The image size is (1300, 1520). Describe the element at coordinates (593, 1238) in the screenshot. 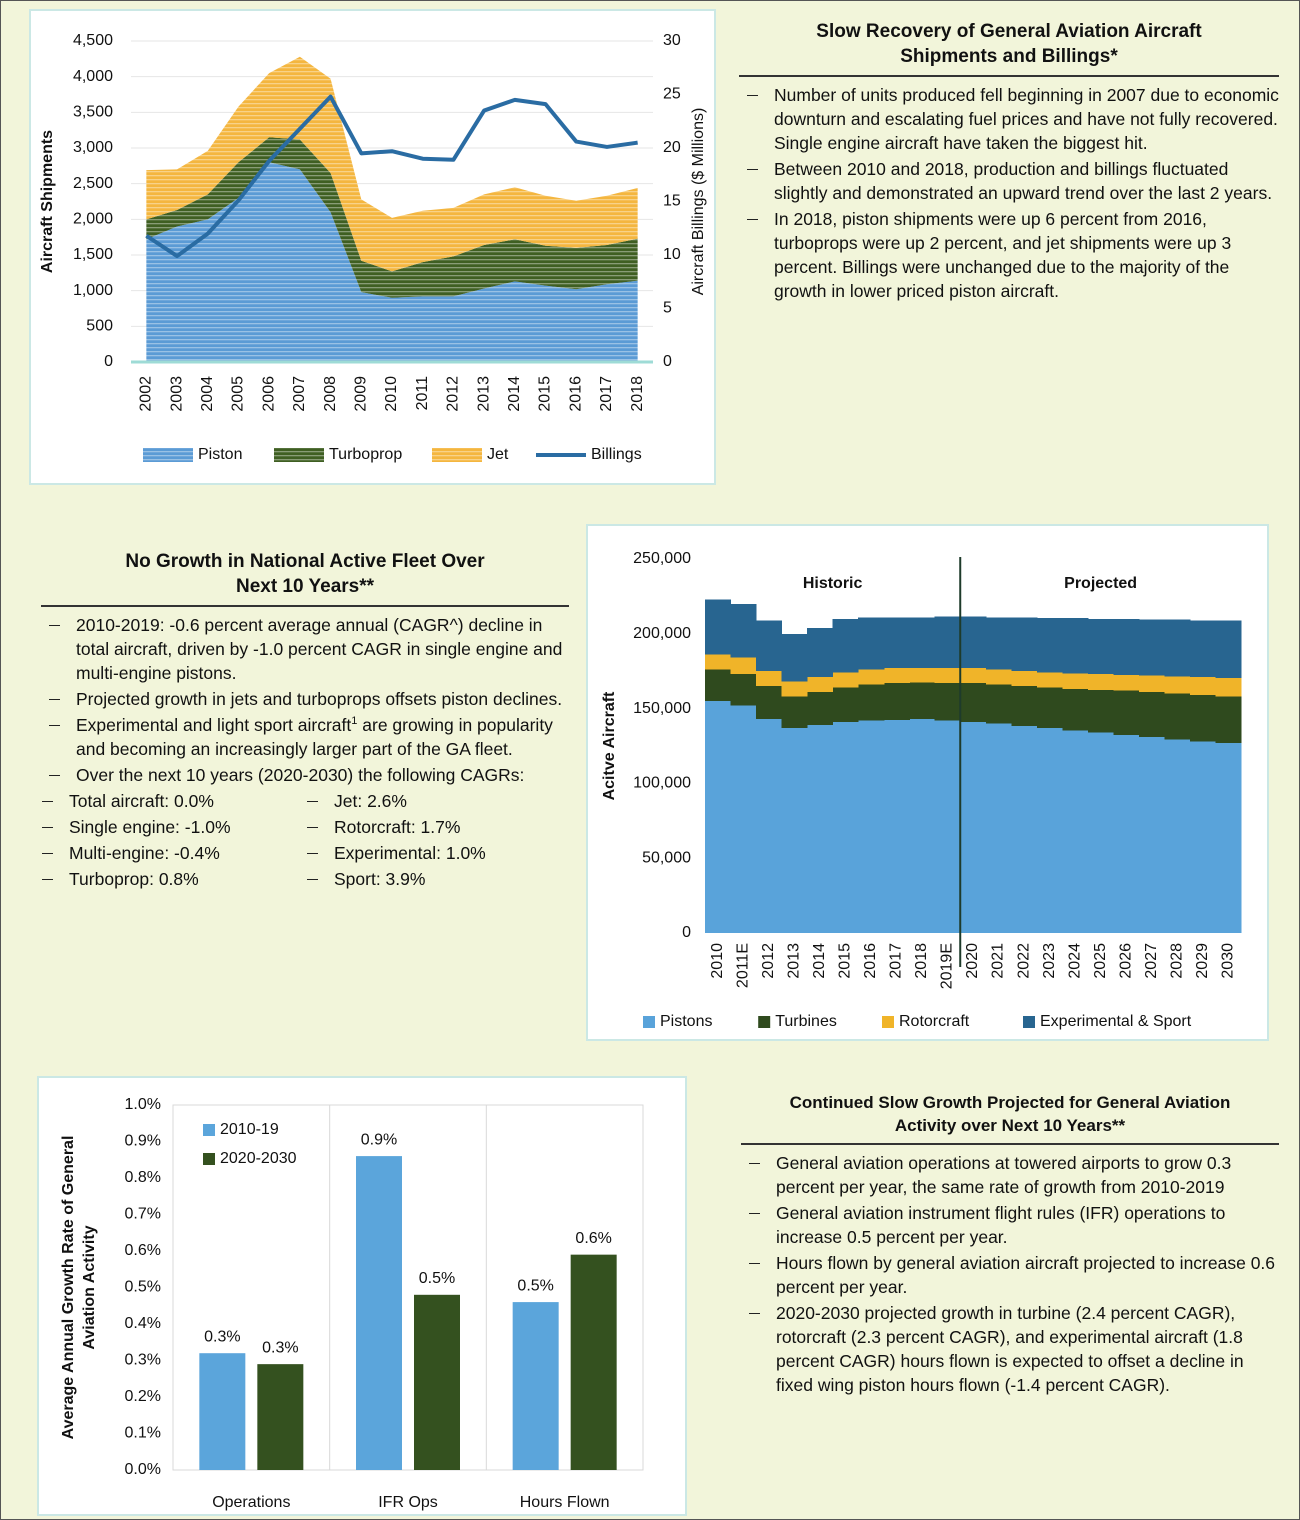

I see `data-label: 0.6%` at that location.